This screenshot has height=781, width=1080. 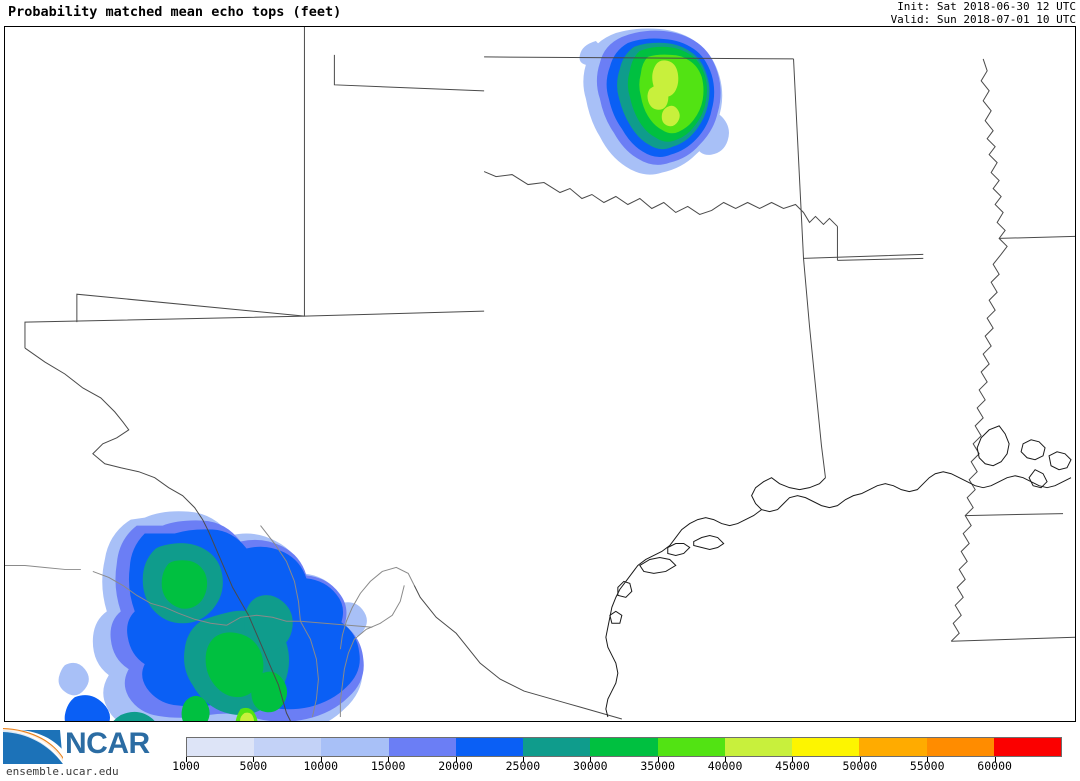 I want to click on colorbar-label-55000: 55000, so click(x=927, y=766).